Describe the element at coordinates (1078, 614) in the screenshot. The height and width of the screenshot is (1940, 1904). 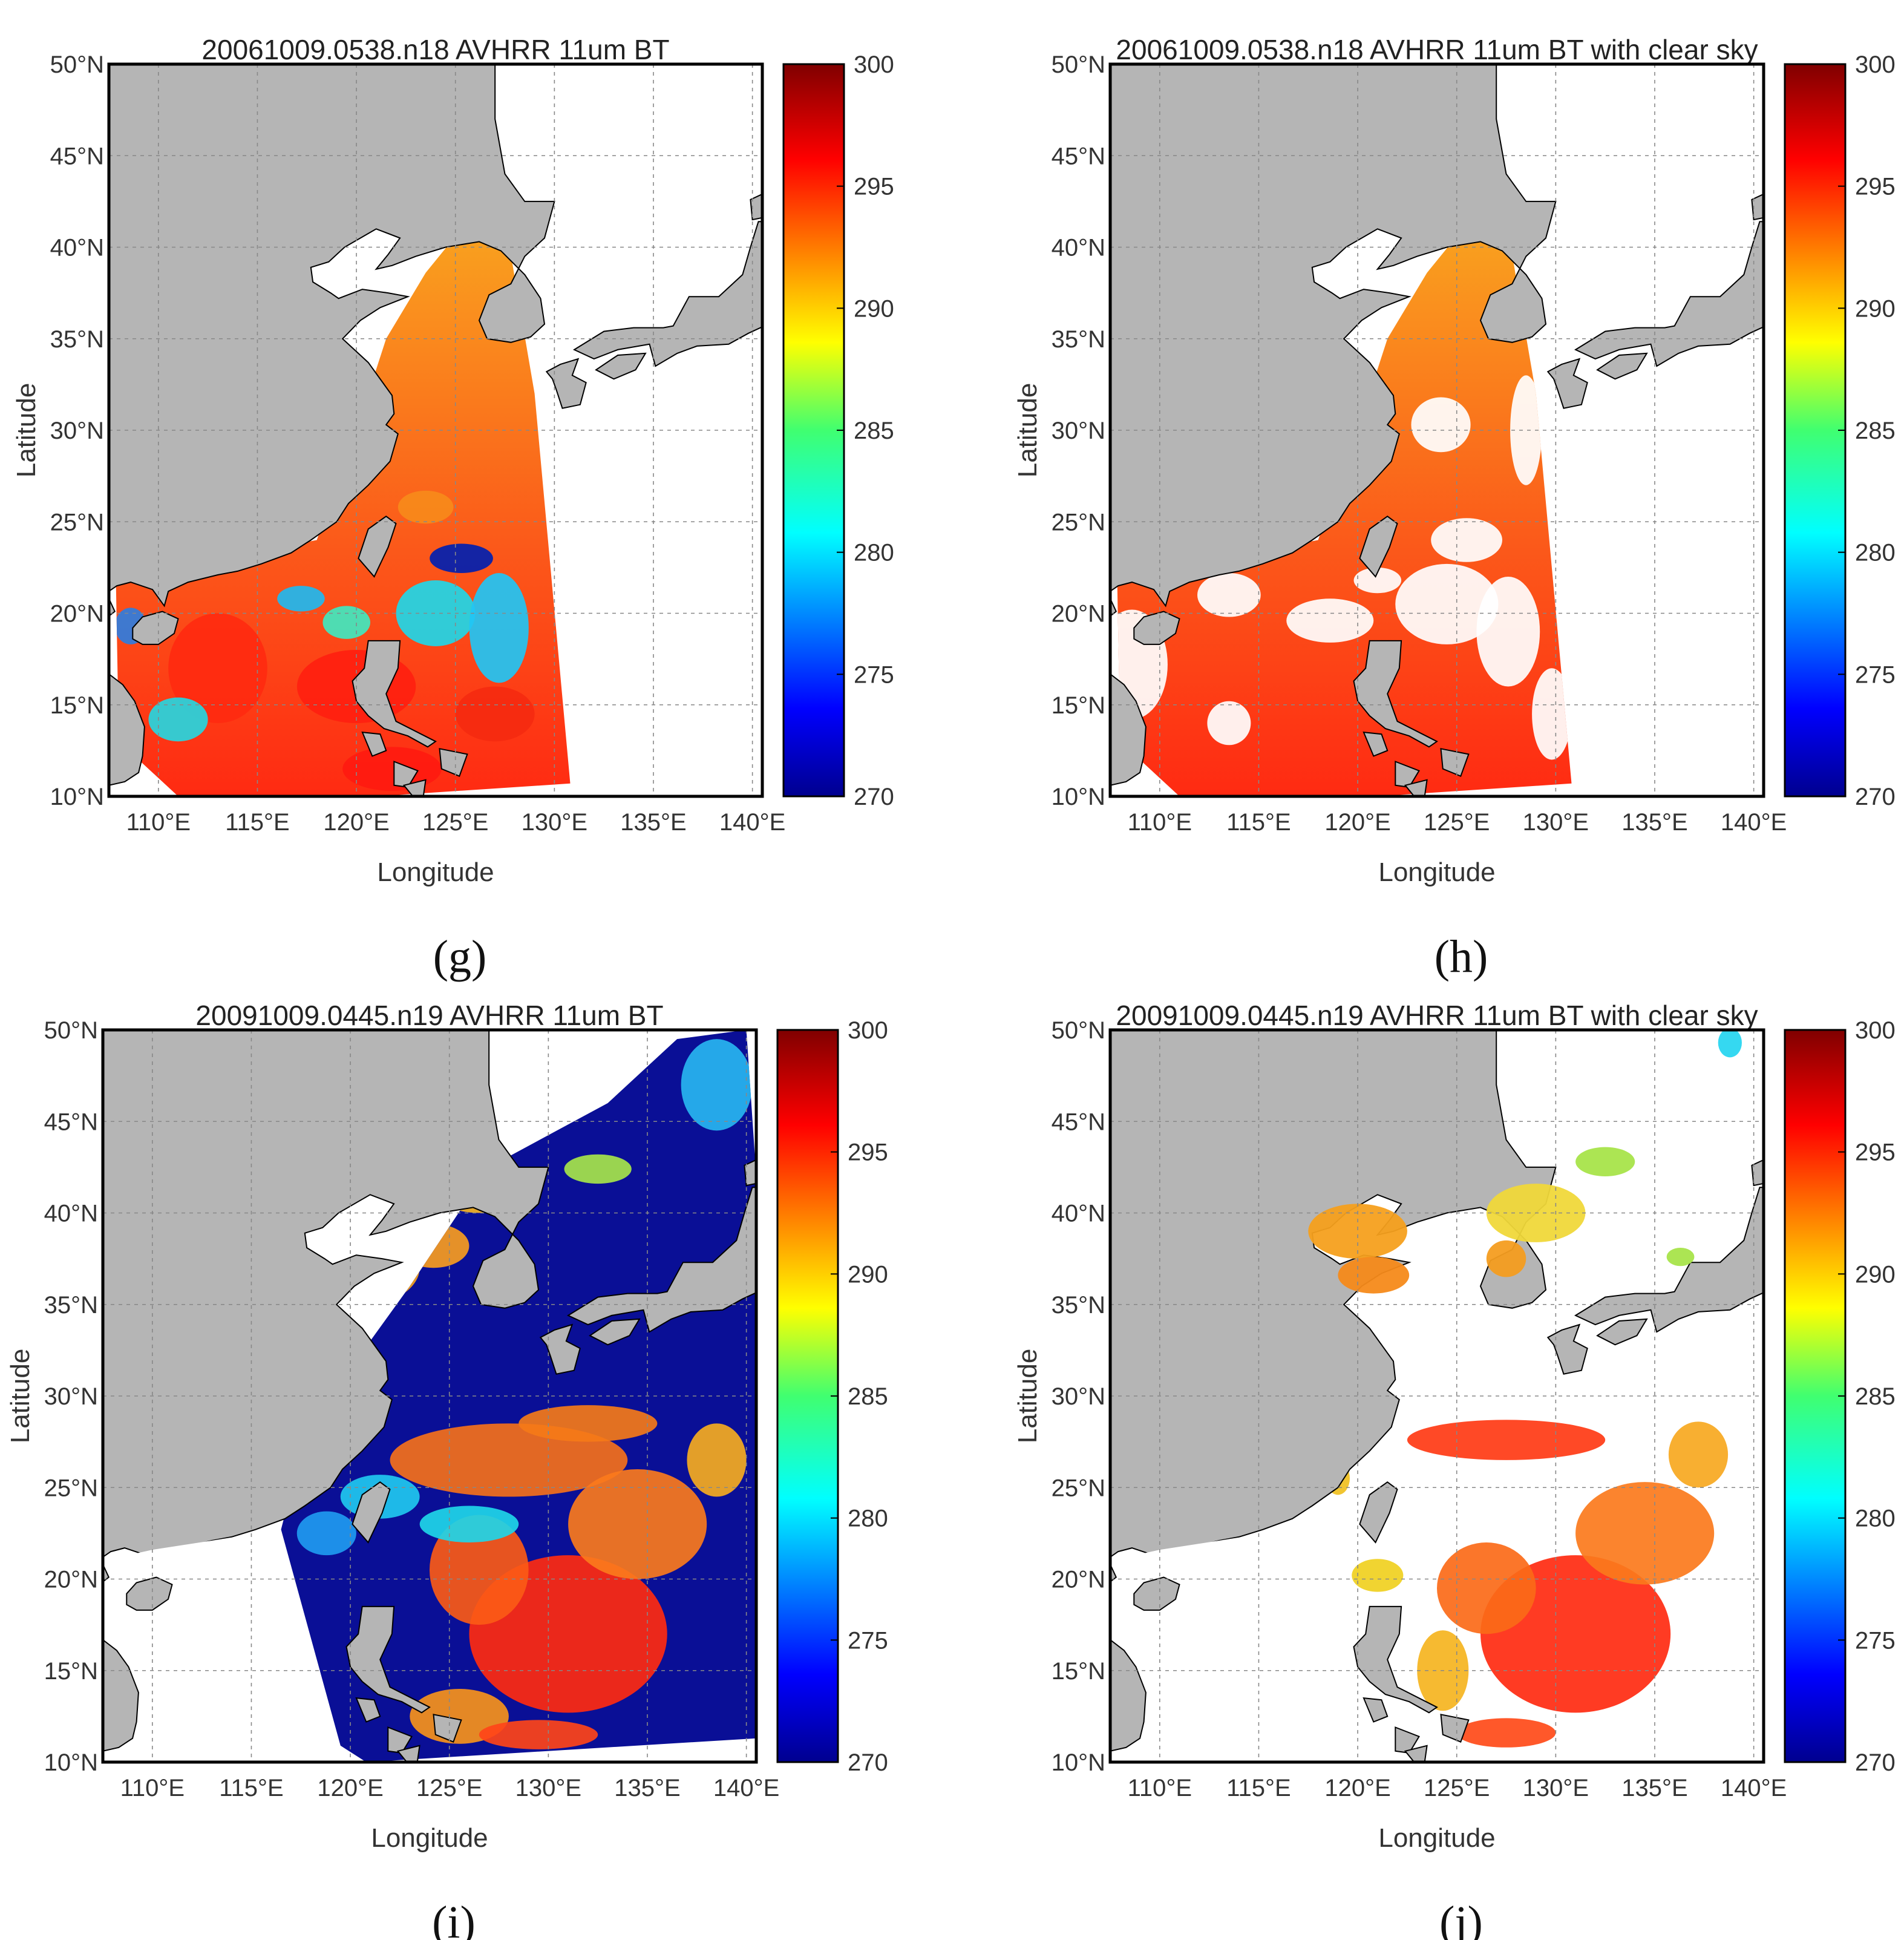
I see `ytick-label: 20°N` at that location.